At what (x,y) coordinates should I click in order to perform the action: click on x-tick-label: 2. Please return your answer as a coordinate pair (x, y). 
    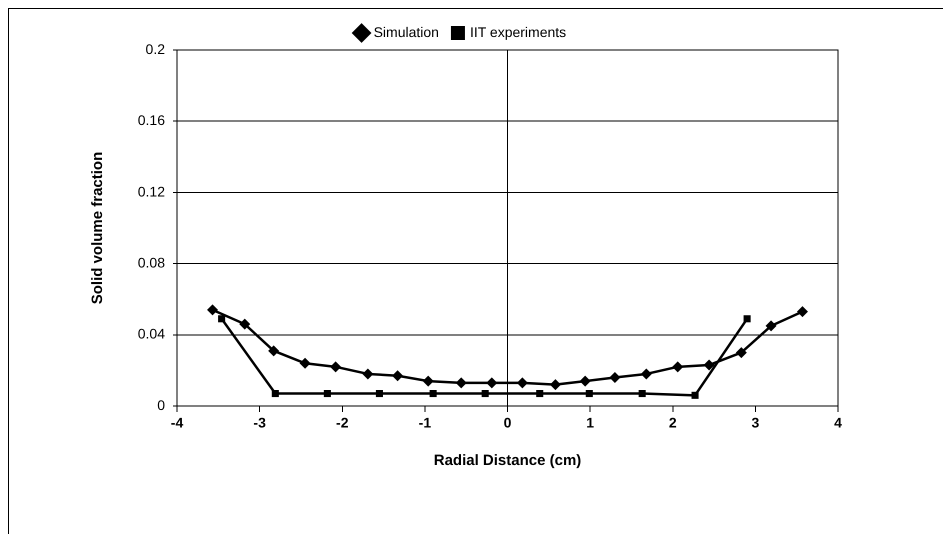
    Looking at the image, I should click on (672, 422).